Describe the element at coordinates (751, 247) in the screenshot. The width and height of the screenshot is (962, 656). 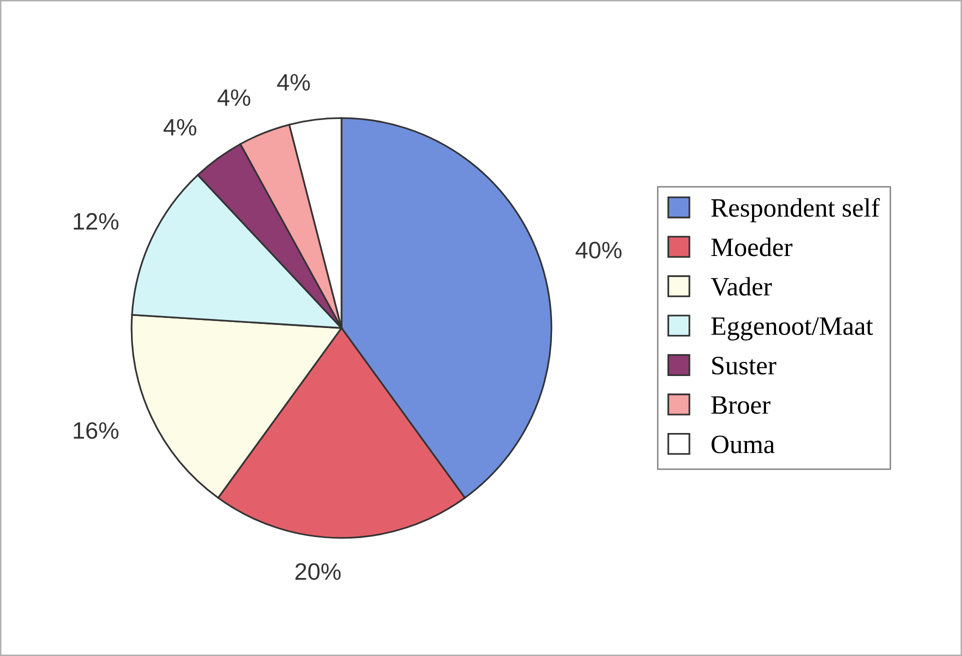
I see `legend-label: Moeder` at that location.